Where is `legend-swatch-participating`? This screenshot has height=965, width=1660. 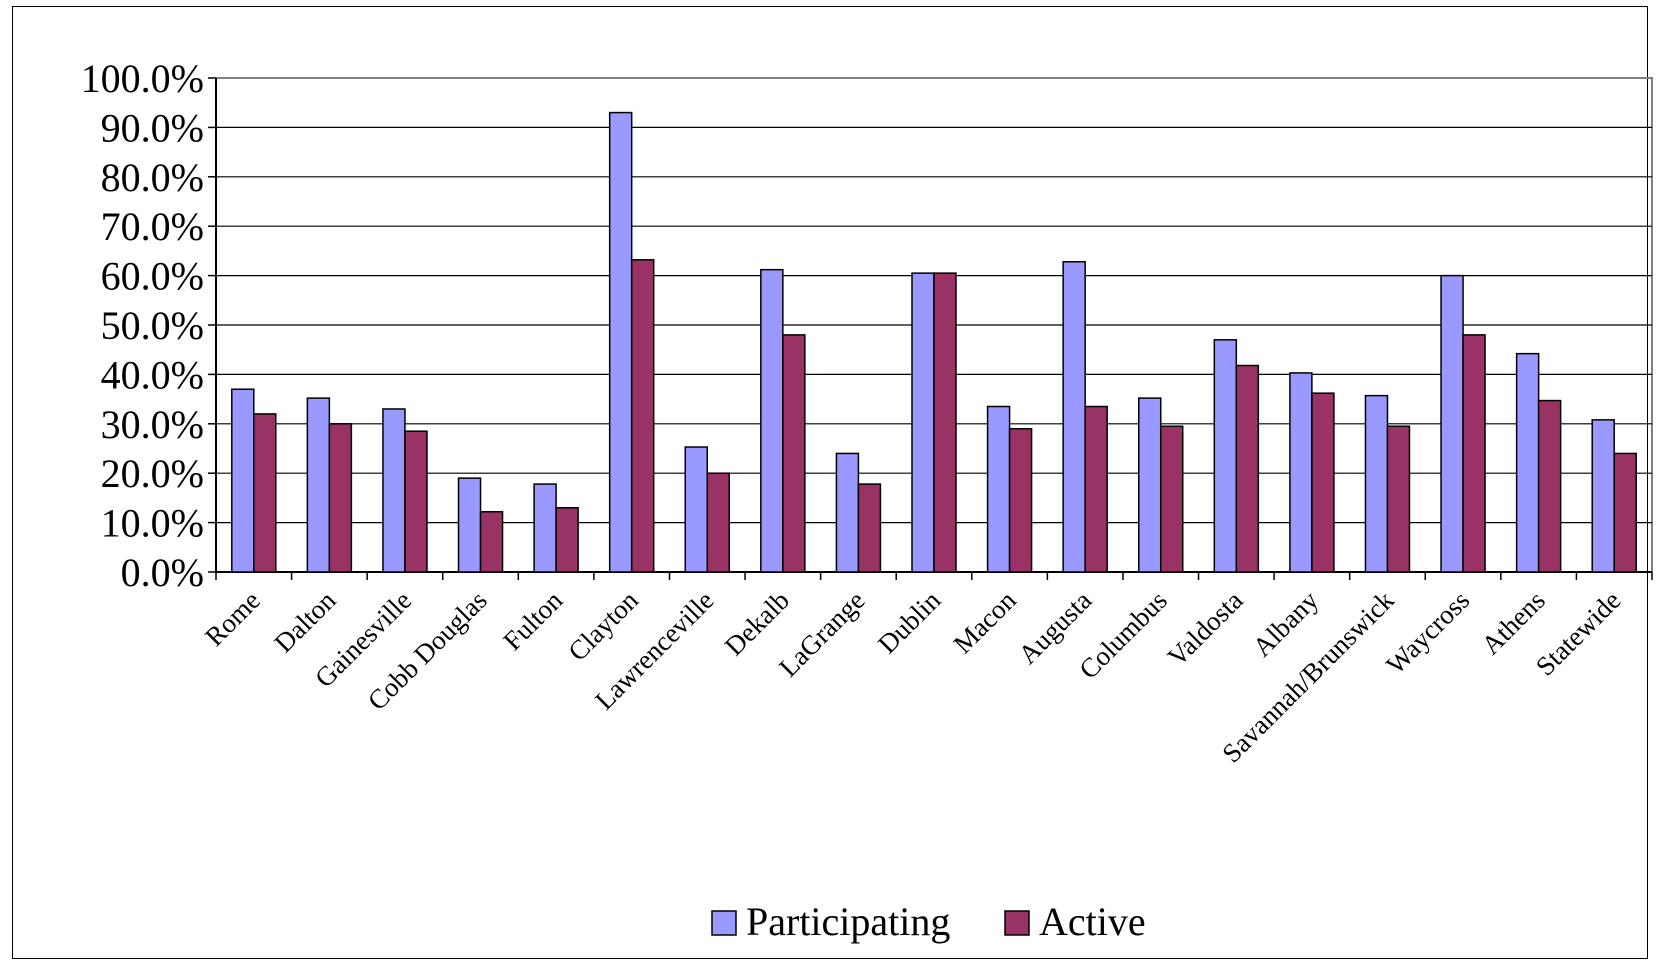
legend-swatch-participating is located at coordinates (724, 923).